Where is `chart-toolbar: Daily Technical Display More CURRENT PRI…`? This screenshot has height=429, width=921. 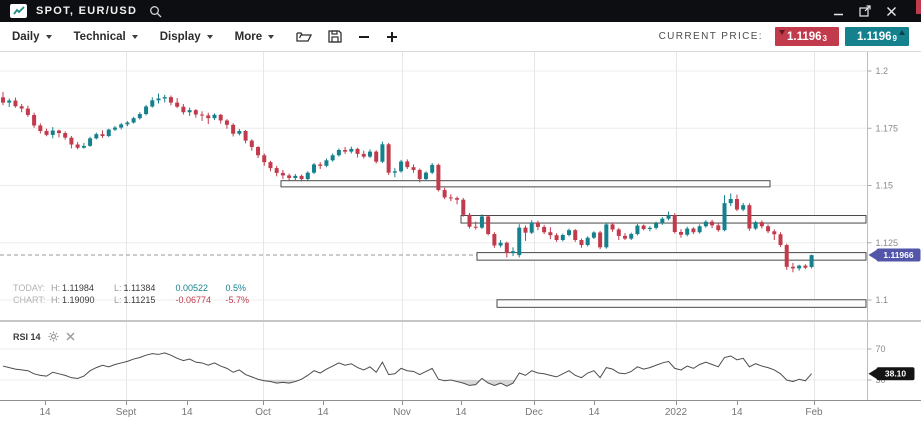
chart-toolbar: Daily Technical Display More CURRENT PRI… is located at coordinates (460, 37).